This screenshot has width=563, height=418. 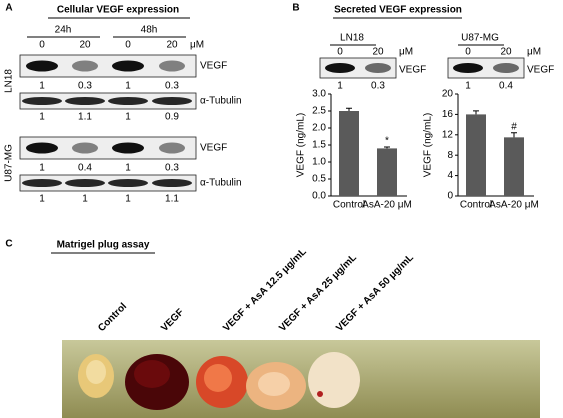 I want to click on y-tick-label: 1.5, so click(x=319, y=145).